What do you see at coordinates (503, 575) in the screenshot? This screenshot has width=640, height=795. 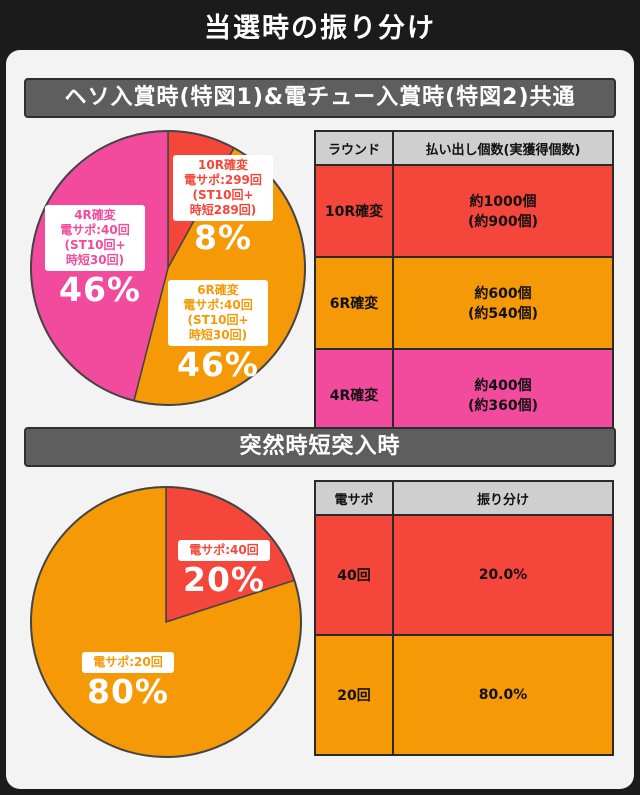 I see `distribution-cell: 20.0%` at bounding box center [503, 575].